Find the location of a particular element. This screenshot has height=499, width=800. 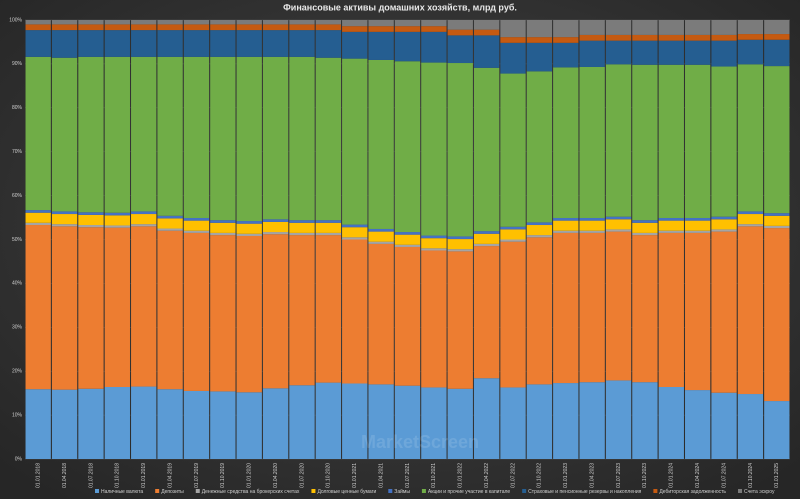

legend-label: Акции и прочие участие в капитале is located at coordinates (469, 492).